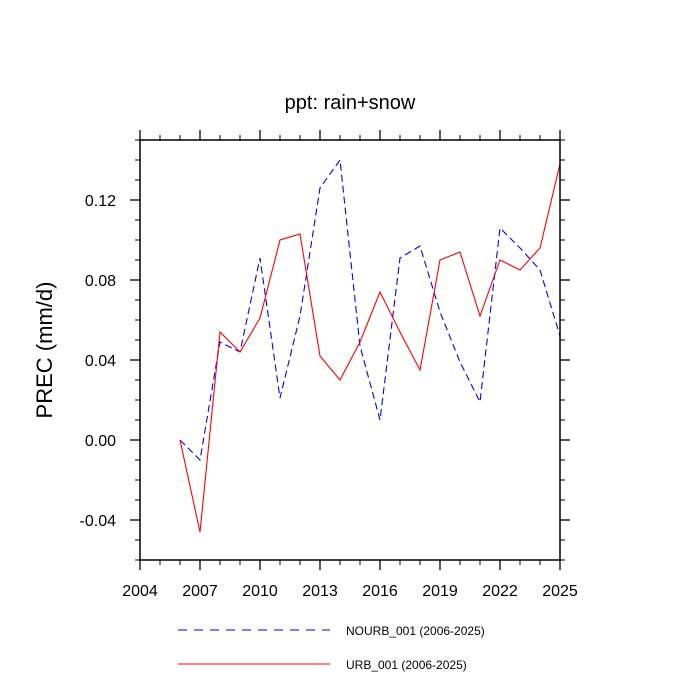 The width and height of the screenshot is (700, 700). Describe the element at coordinates (98, 521) in the screenshot. I see `y-tick-label: -0.04` at that location.